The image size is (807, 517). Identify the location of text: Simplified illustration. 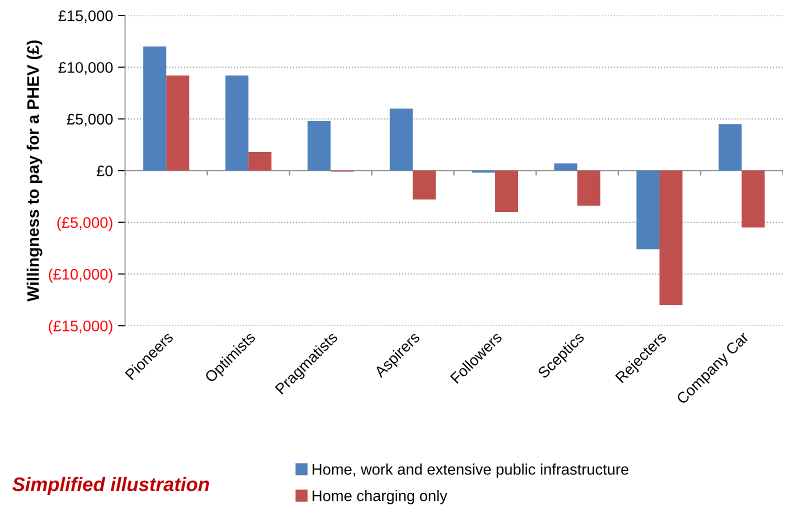
(110, 486).